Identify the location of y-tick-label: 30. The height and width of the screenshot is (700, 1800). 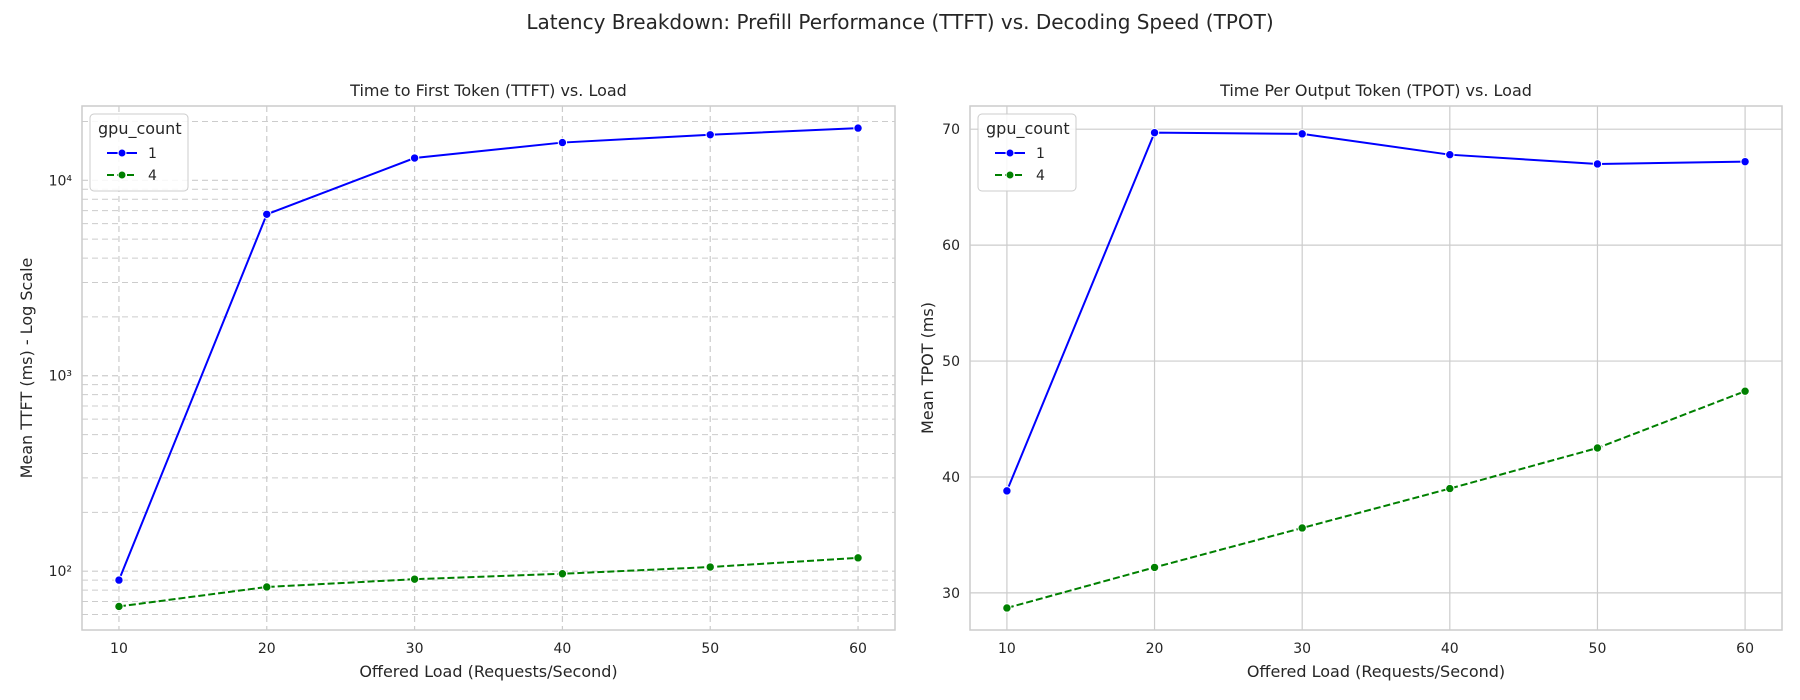
(951, 594).